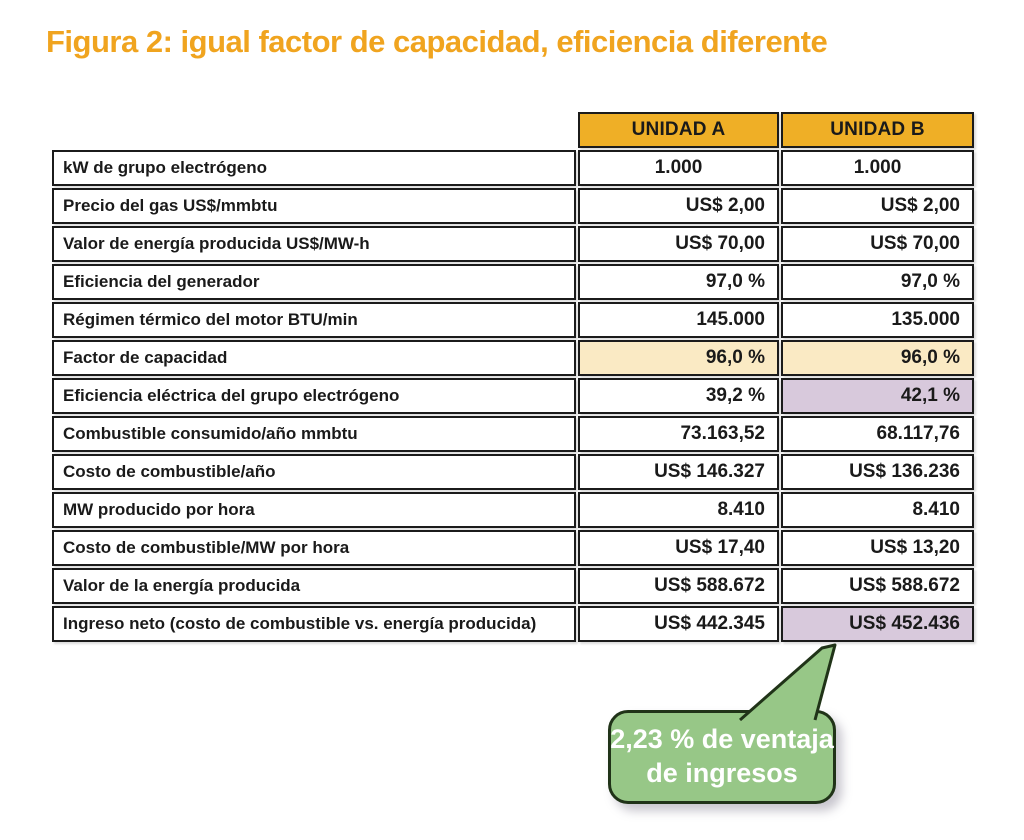 This screenshot has width=1024, height=840. Describe the element at coordinates (788, 682) in the screenshot. I see `callout-tail-pointer` at that location.